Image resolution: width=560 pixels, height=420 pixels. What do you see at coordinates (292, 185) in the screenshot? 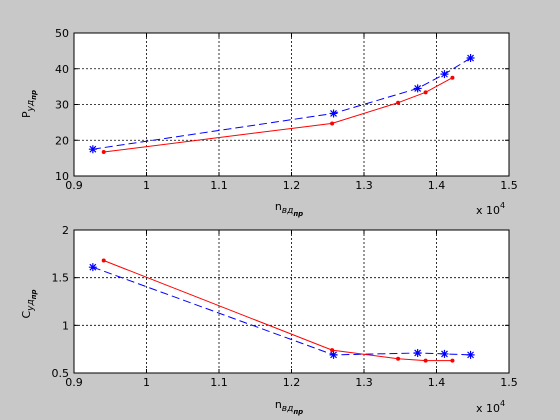
I see `top-x-tick-label: 1.2` at bounding box center [292, 185].